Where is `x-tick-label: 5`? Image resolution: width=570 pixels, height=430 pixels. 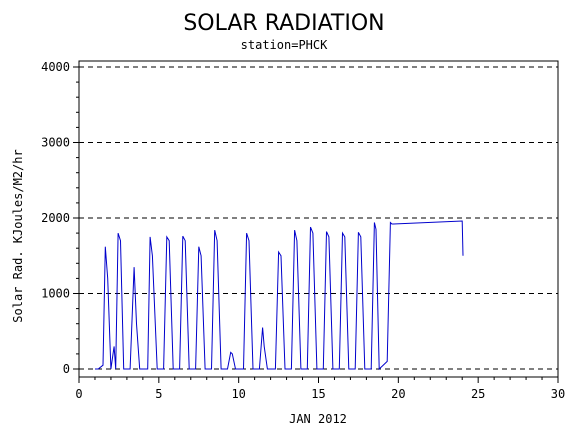
x-tick-label: 5 is located at coordinates (158, 394).